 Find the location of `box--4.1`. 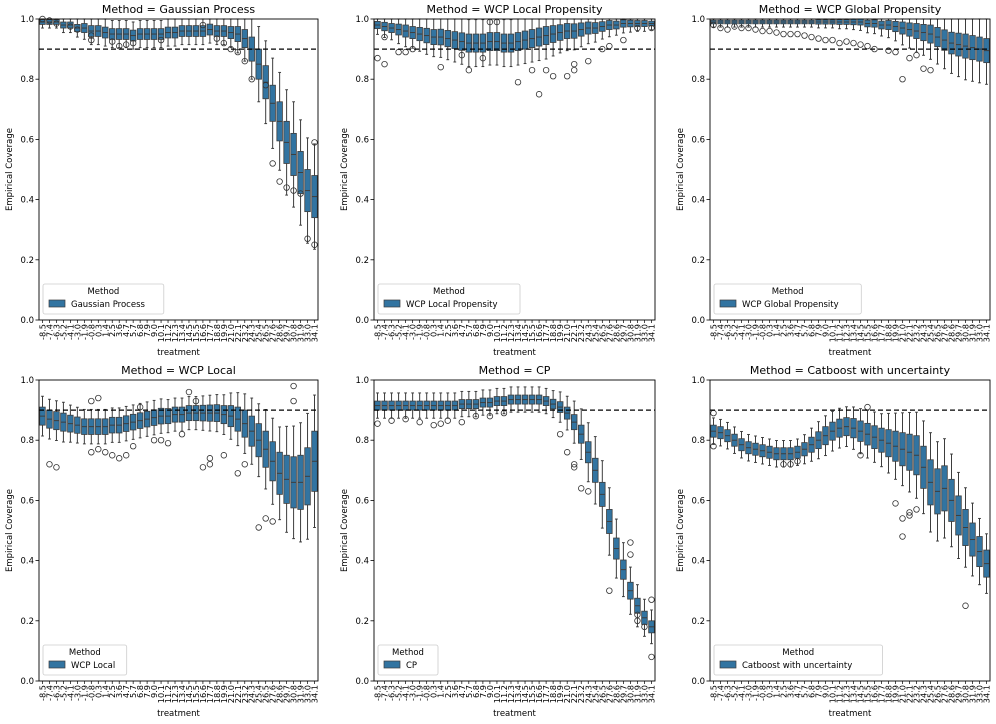

box--4.1 is located at coordinates (405, 33).